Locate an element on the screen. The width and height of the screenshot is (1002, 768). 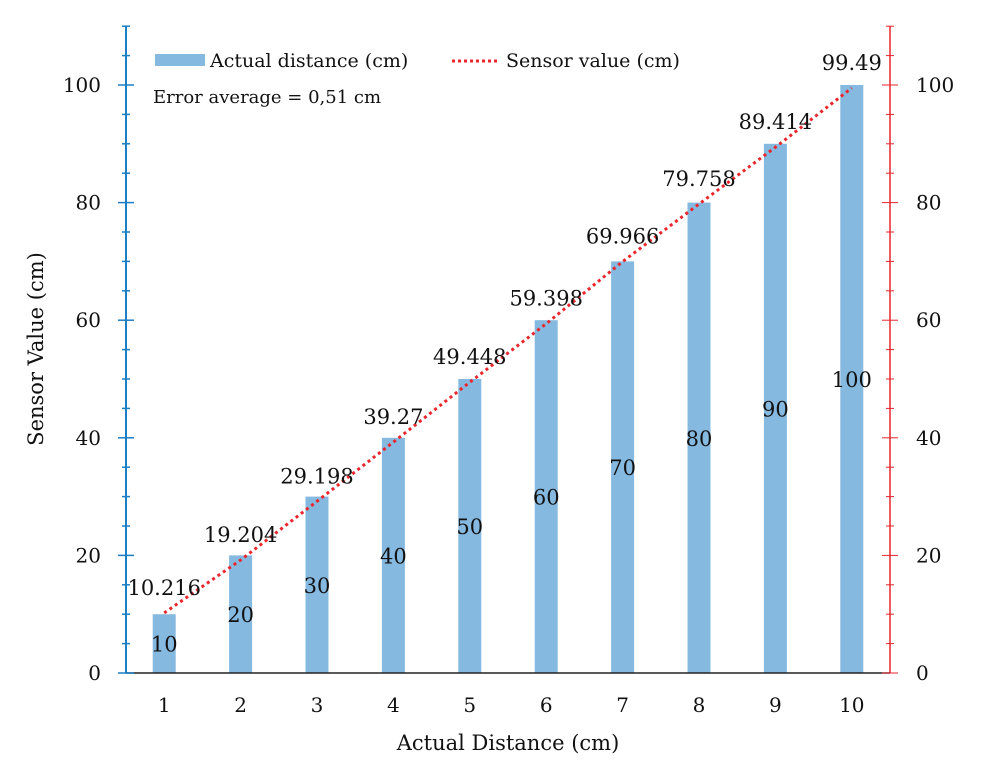
sensor-value-label-7: 69.966 is located at coordinates (622, 237).